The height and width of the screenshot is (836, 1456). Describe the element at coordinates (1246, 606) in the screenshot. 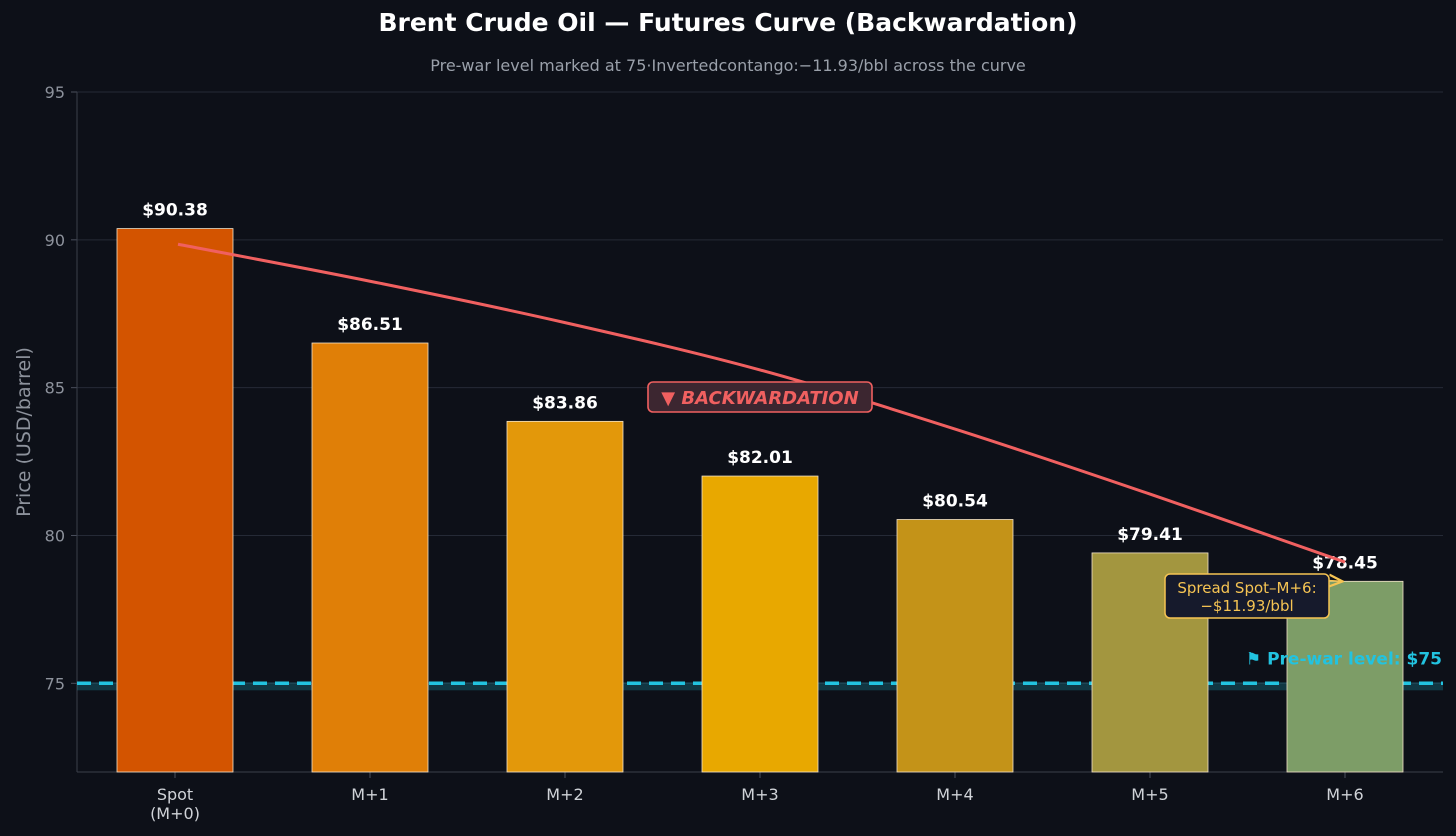

I see `spread-annotation-line2: −$11.93/bbl` at that location.